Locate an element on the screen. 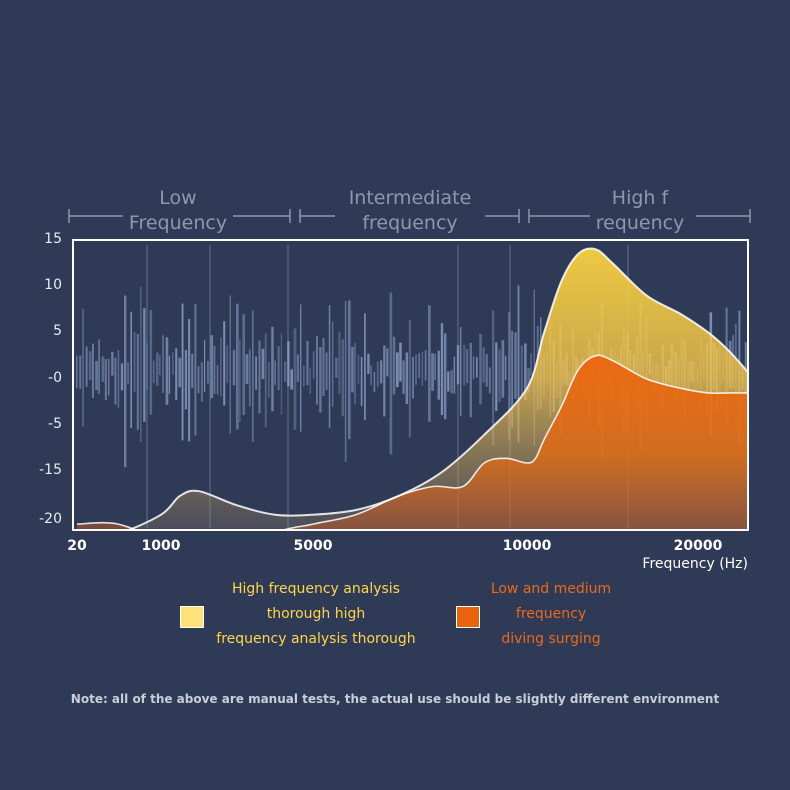 The width and height of the screenshot is (790, 790). band-label-high: High f requency is located at coordinates (640, 211).